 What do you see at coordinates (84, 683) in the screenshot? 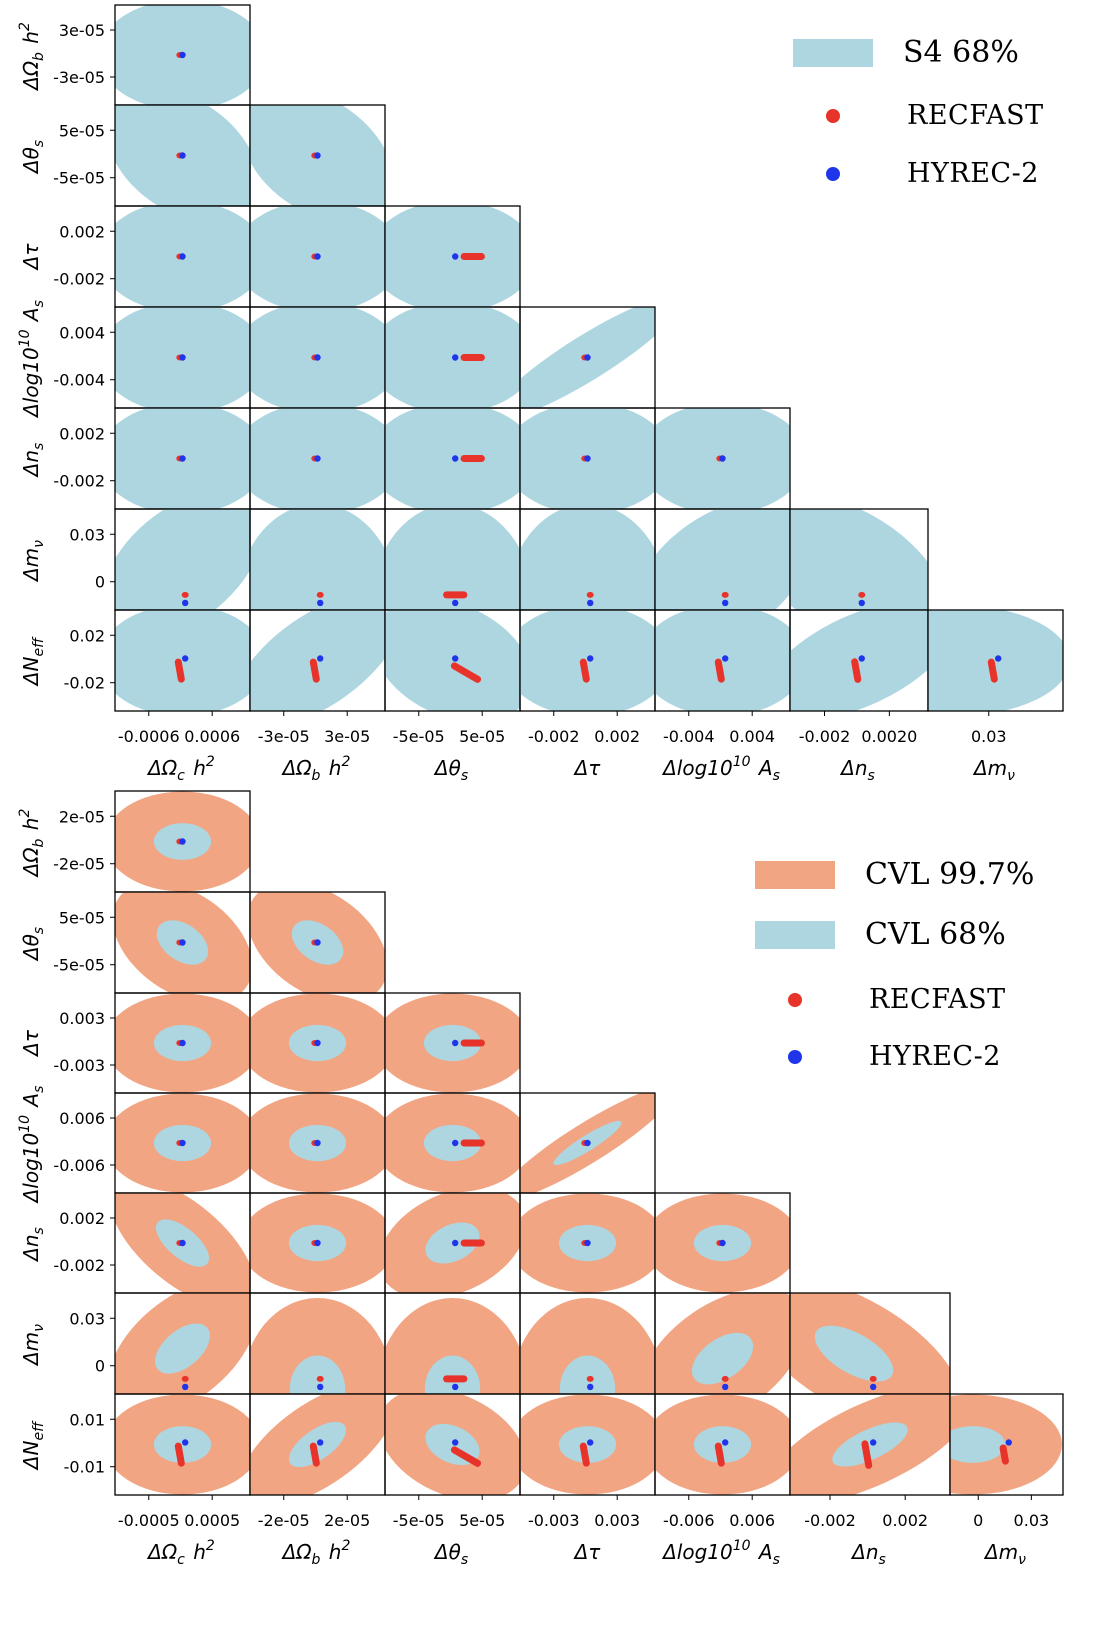
I see `y-tick-label: -0.02` at bounding box center [84, 683].